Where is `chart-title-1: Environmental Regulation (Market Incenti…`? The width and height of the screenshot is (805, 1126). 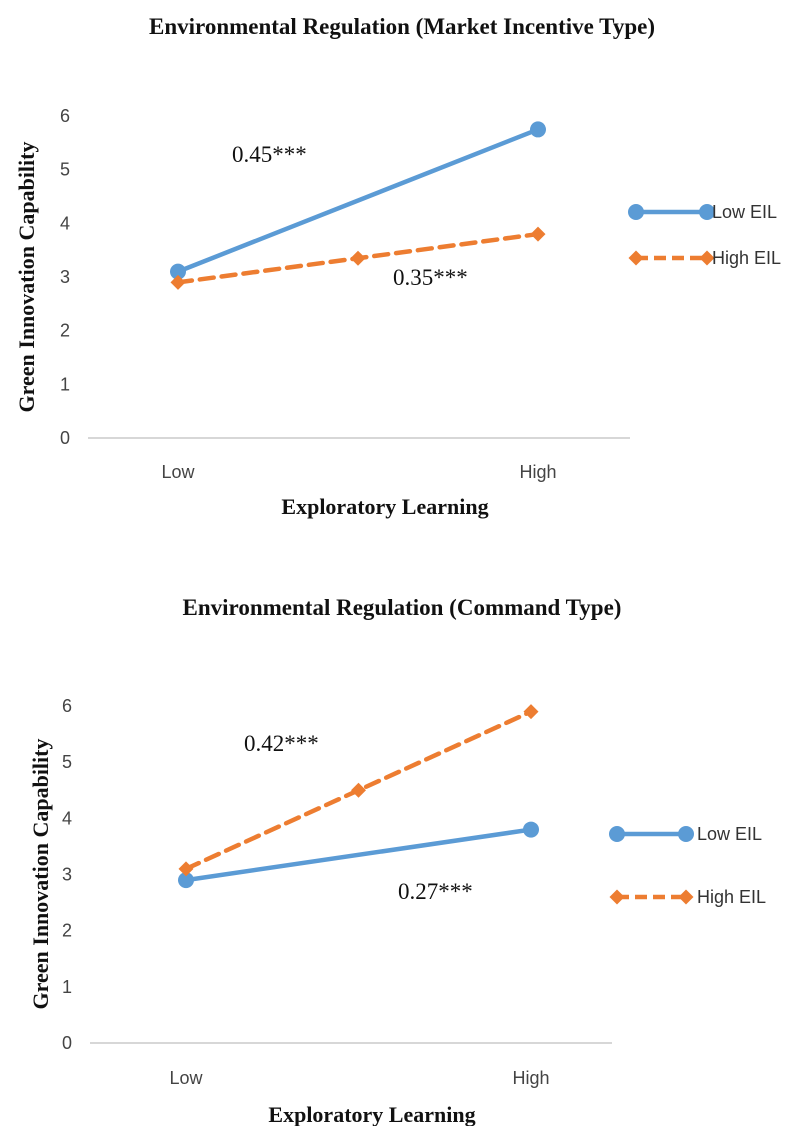
chart-title-1: Environmental Regulation (Market Incenti… is located at coordinates (402, 26).